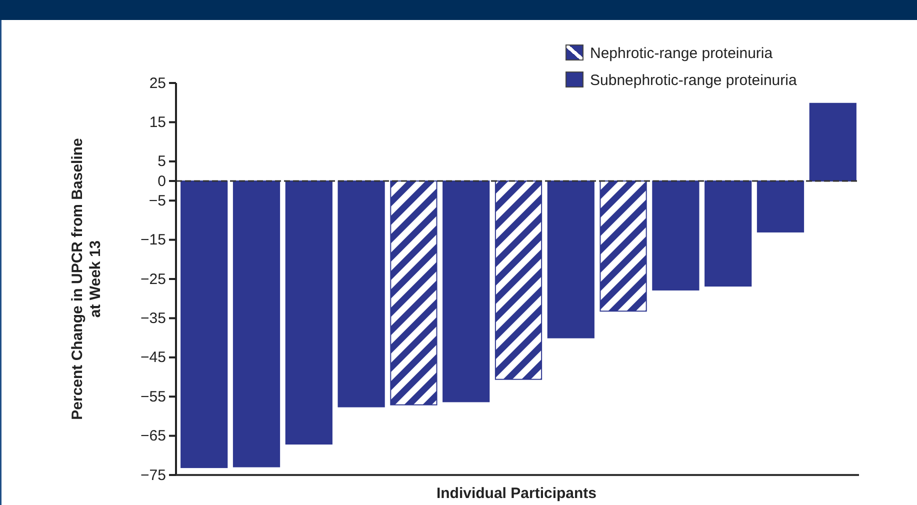 Image resolution: width=917 pixels, height=505 pixels. Describe the element at coordinates (162, 161) in the screenshot. I see `y-tick-label: 5` at that location.